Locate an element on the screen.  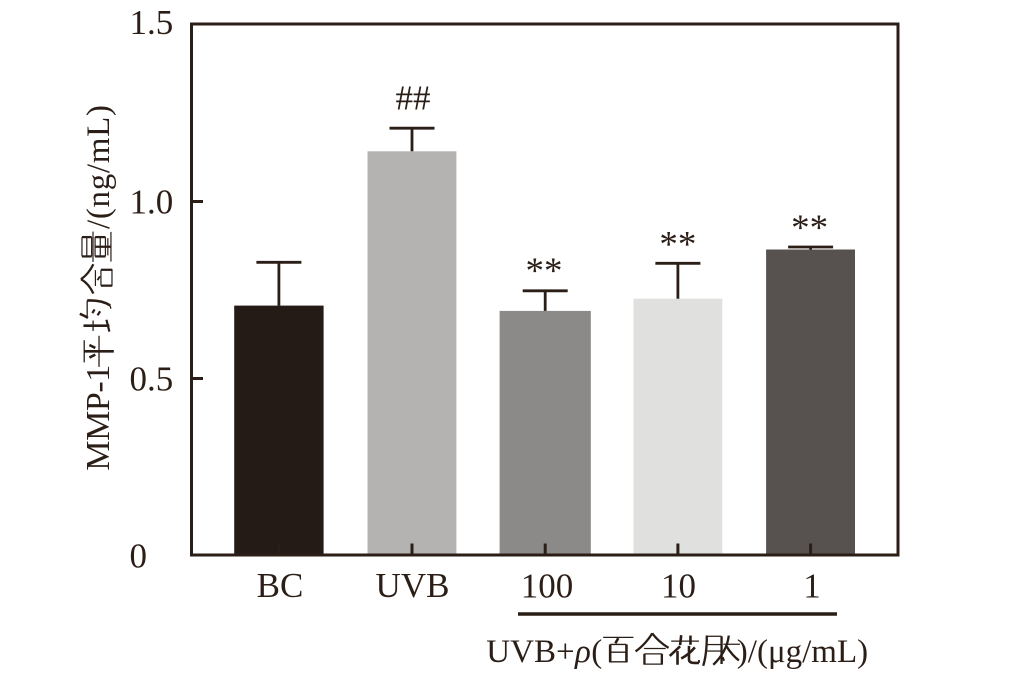
svg-text: 0 is located at coordinates (139, 556).